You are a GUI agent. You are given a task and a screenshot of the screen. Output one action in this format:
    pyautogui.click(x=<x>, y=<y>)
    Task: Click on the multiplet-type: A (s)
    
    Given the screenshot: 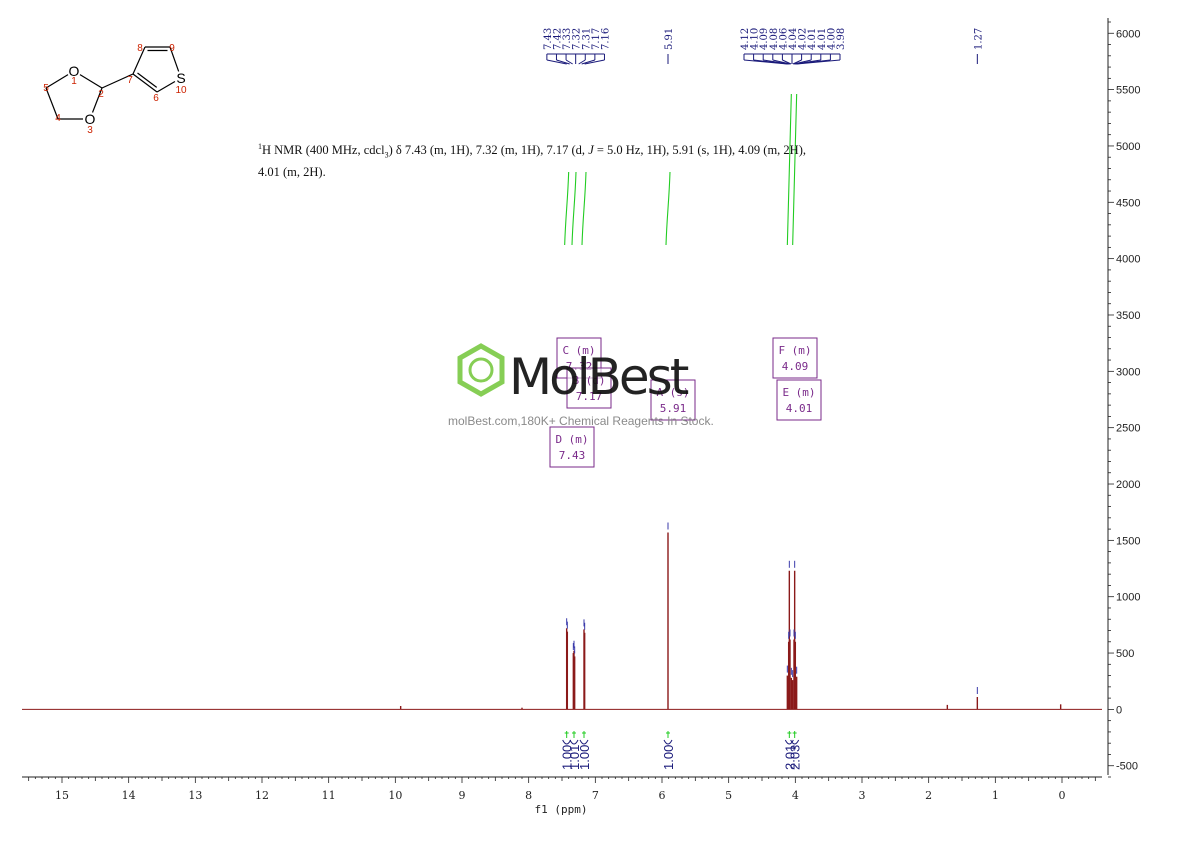 What is the action you would take?
    pyautogui.click(x=672, y=392)
    